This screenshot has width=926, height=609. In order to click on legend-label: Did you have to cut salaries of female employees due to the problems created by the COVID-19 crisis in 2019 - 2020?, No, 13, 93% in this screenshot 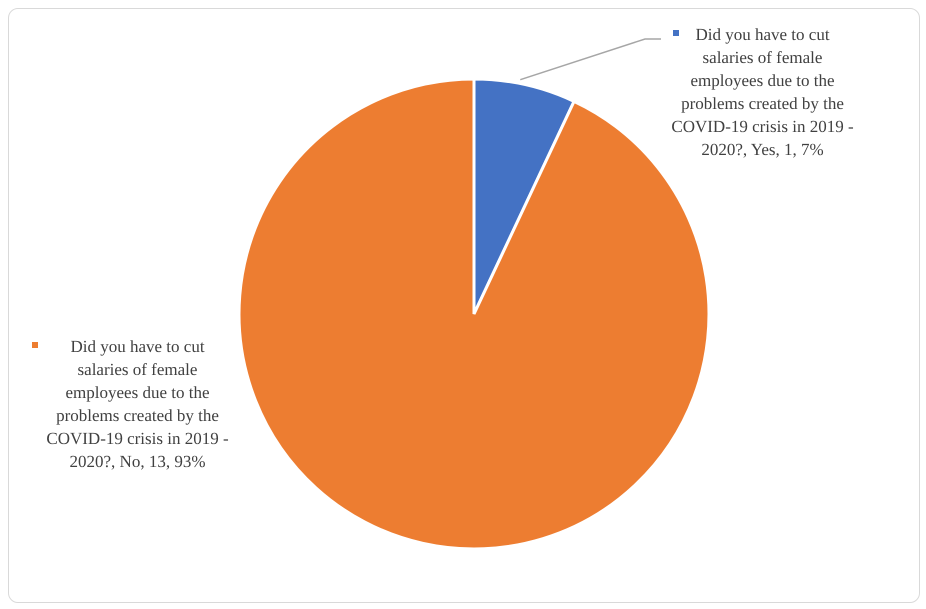, I will do `click(137, 404)`.